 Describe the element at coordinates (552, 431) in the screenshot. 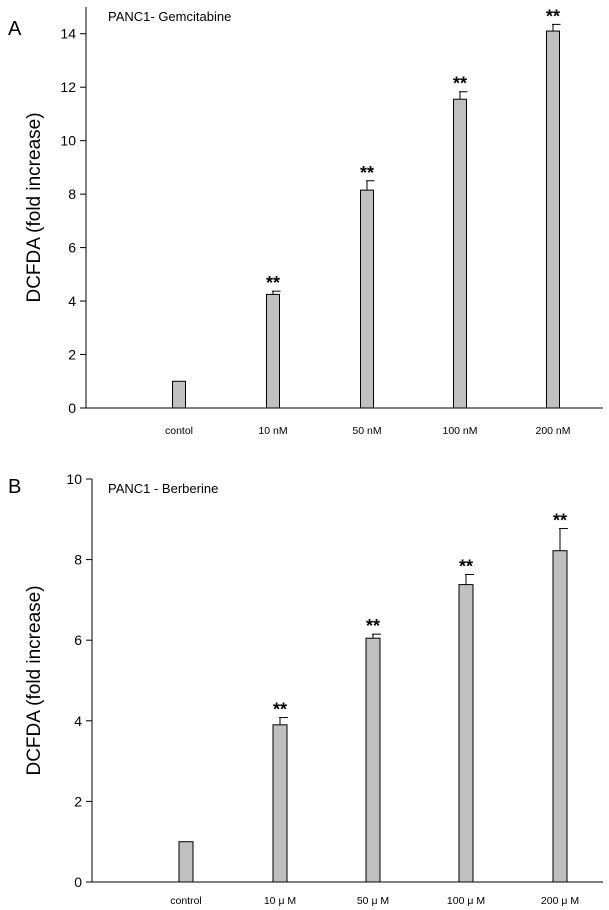

I see `panel-a-x-tick-label: 200 nM` at that location.